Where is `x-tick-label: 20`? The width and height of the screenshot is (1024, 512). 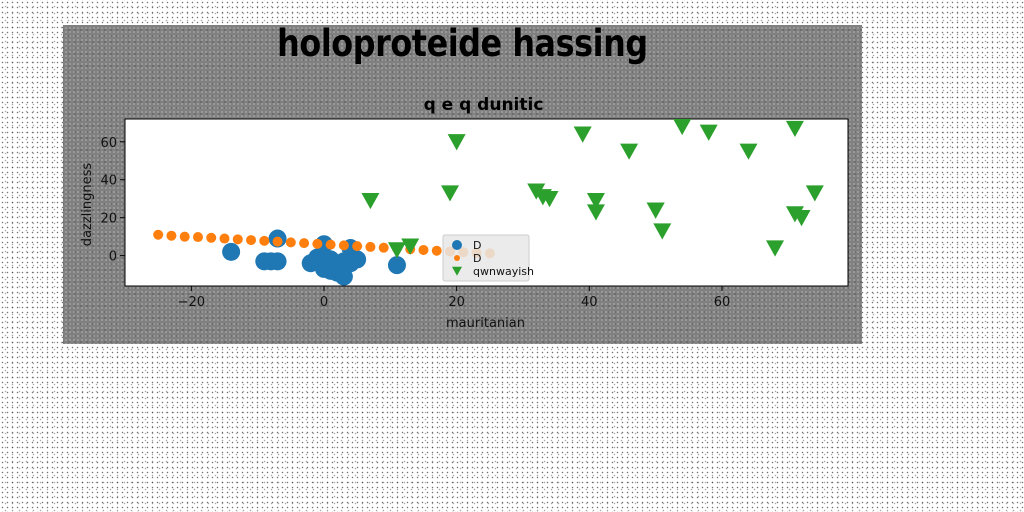 x-tick-label: 20 is located at coordinates (456, 302).